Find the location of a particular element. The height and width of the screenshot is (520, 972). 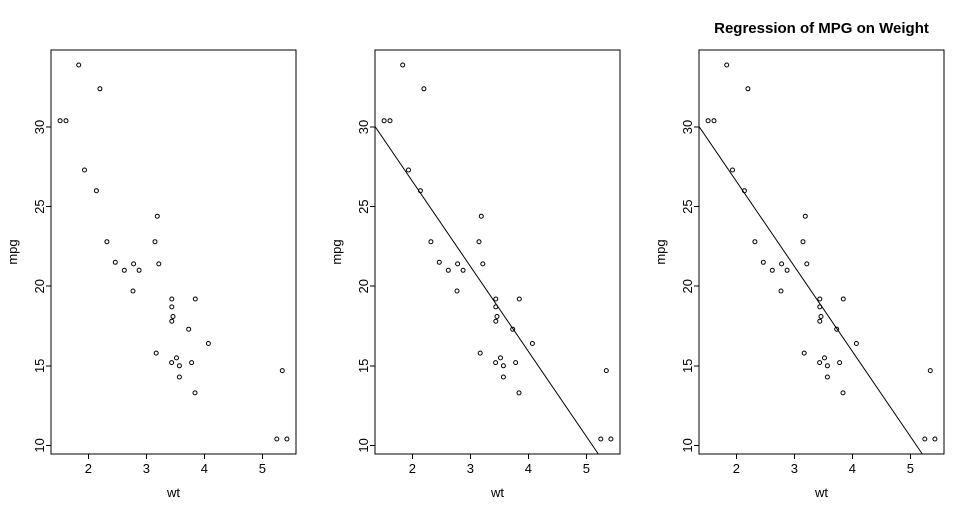

chart-title: Regression of MPG on Weight is located at coordinates (821, 28).